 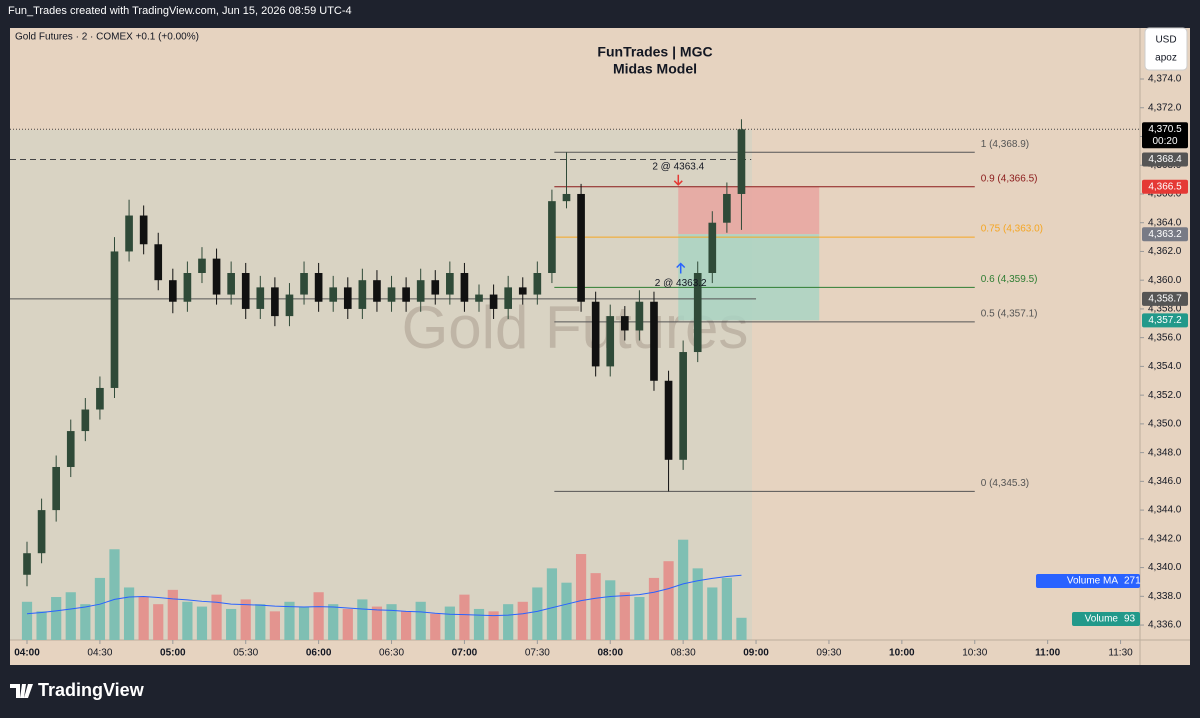 What do you see at coordinates (1165, 538) in the screenshot?
I see `y-tick-label: 4,342.0` at bounding box center [1165, 538].